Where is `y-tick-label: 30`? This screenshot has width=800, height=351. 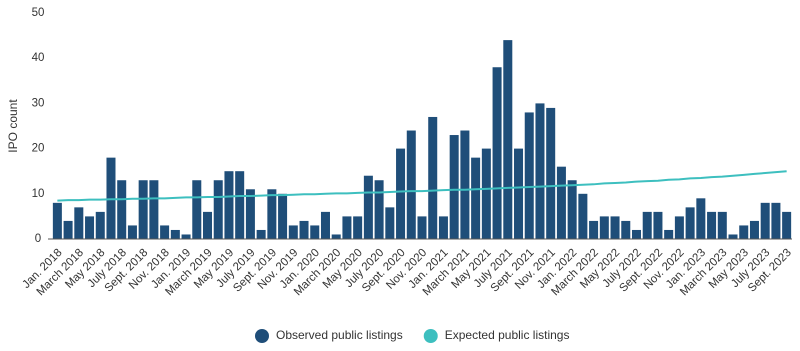 y-tick-label: 30 is located at coordinates (38, 103).